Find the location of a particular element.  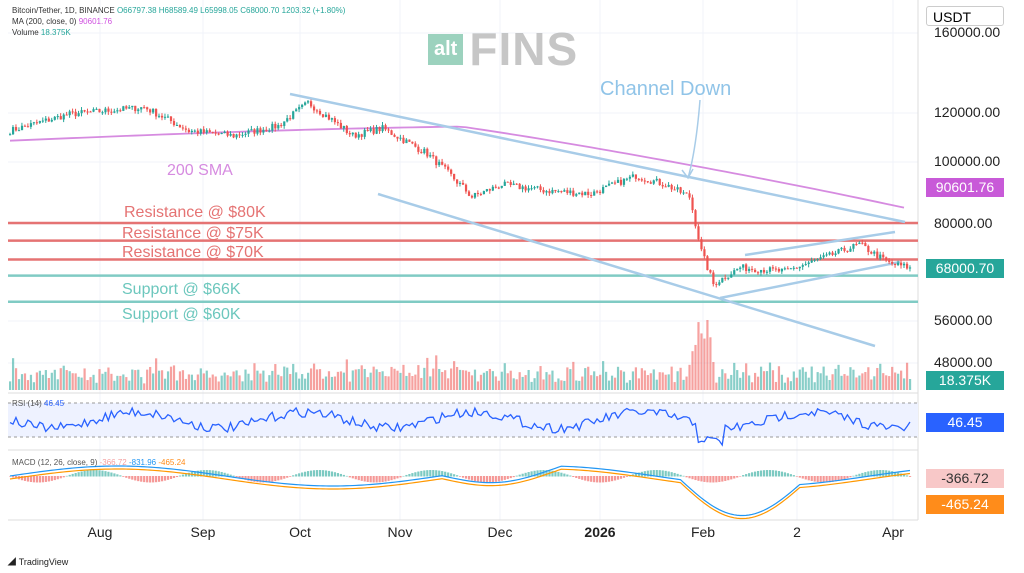

tradingview-logo: ◢ TradingView is located at coordinates (38, 561).